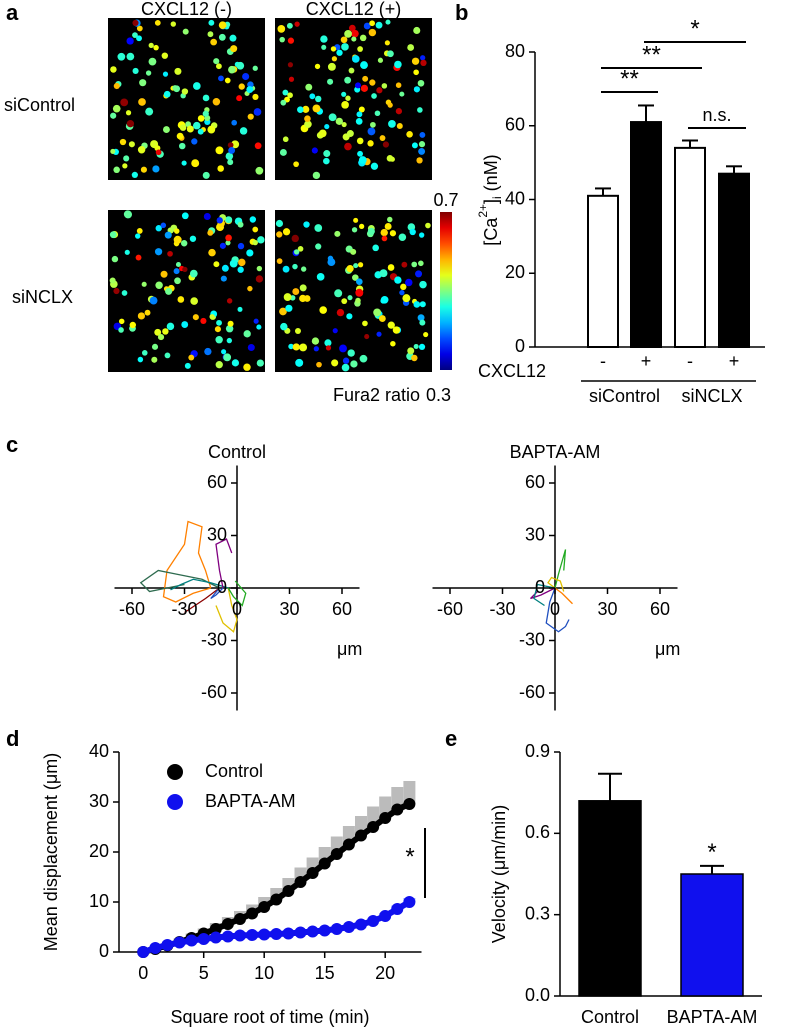 The width and height of the screenshot is (787, 1031). Describe the element at coordinates (12, 12) in the screenshot. I see `panel-label: a` at that location.